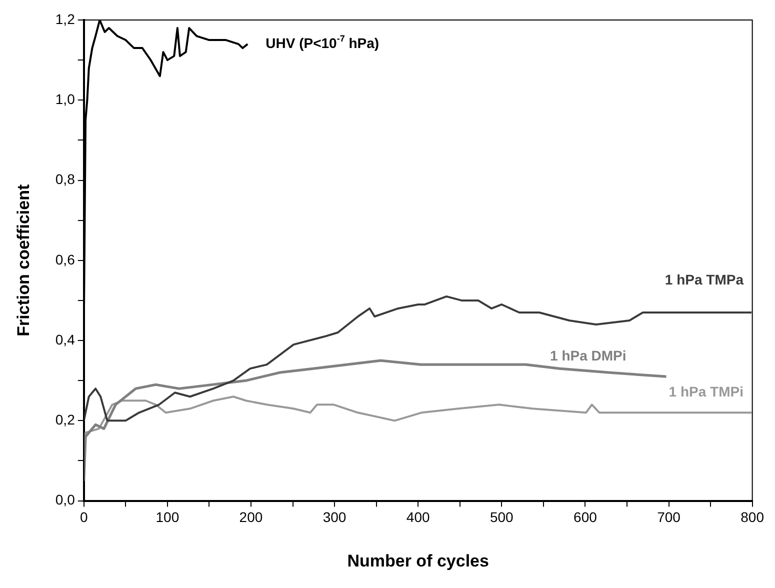 The height and width of the screenshot is (588, 775). Describe the element at coordinates (669, 517) in the screenshot. I see `x-tick-label: 700` at that location.